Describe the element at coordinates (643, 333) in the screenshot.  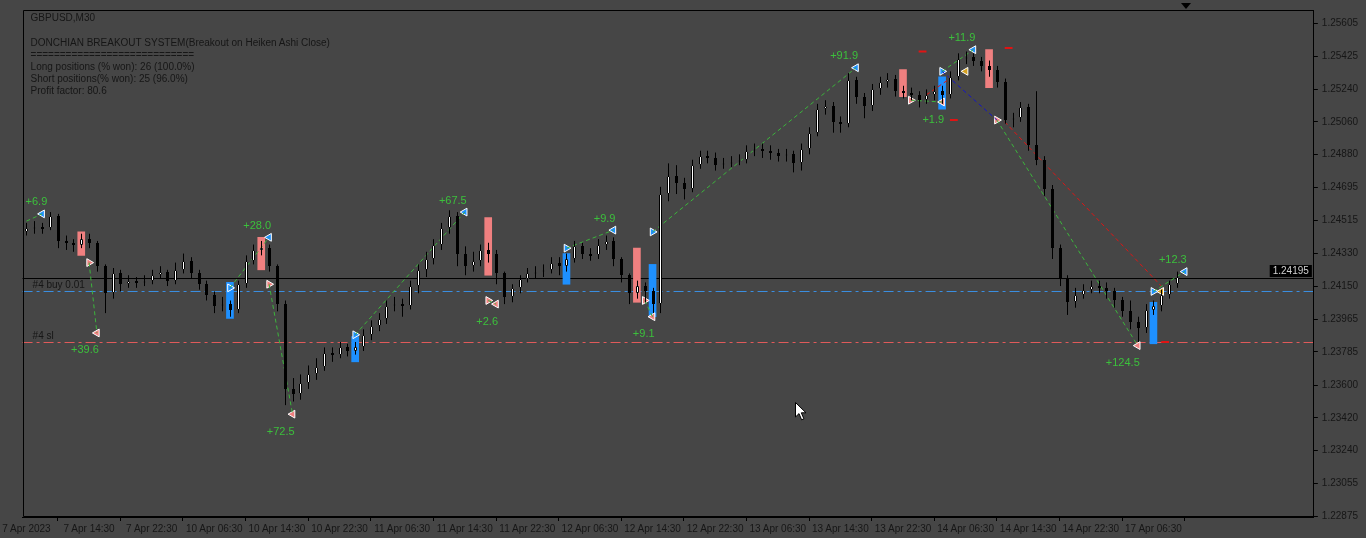
I see `annotation: +9.1` at that location.